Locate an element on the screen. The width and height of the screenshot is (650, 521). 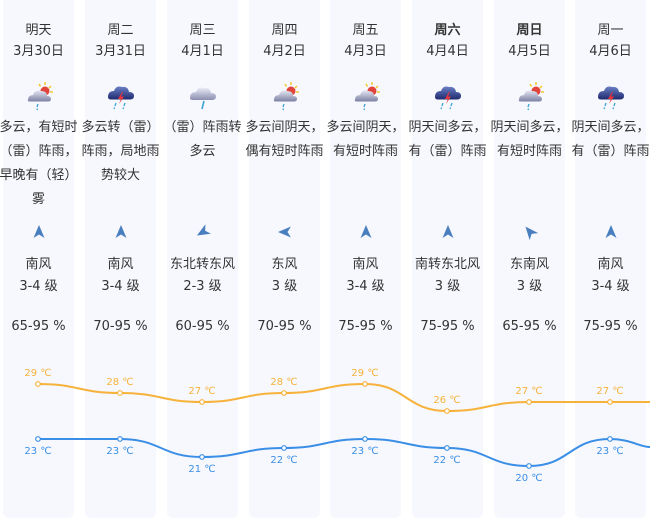
day-label: 周三 is located at coordinates (202, 30).